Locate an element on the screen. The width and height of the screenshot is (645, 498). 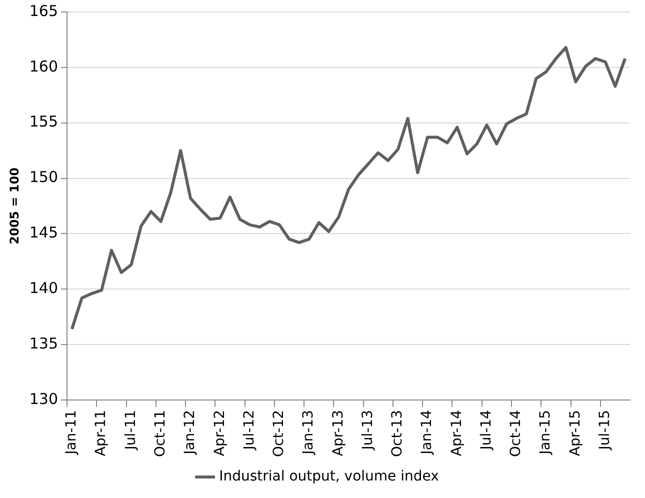
legend-label: Industrial output, volume index is located at coordinates (329, 476).